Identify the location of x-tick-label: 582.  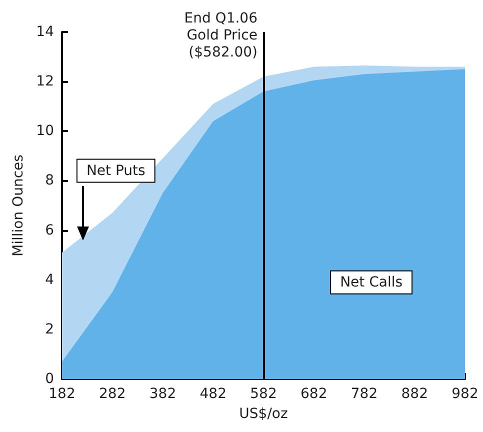
(263, 394).